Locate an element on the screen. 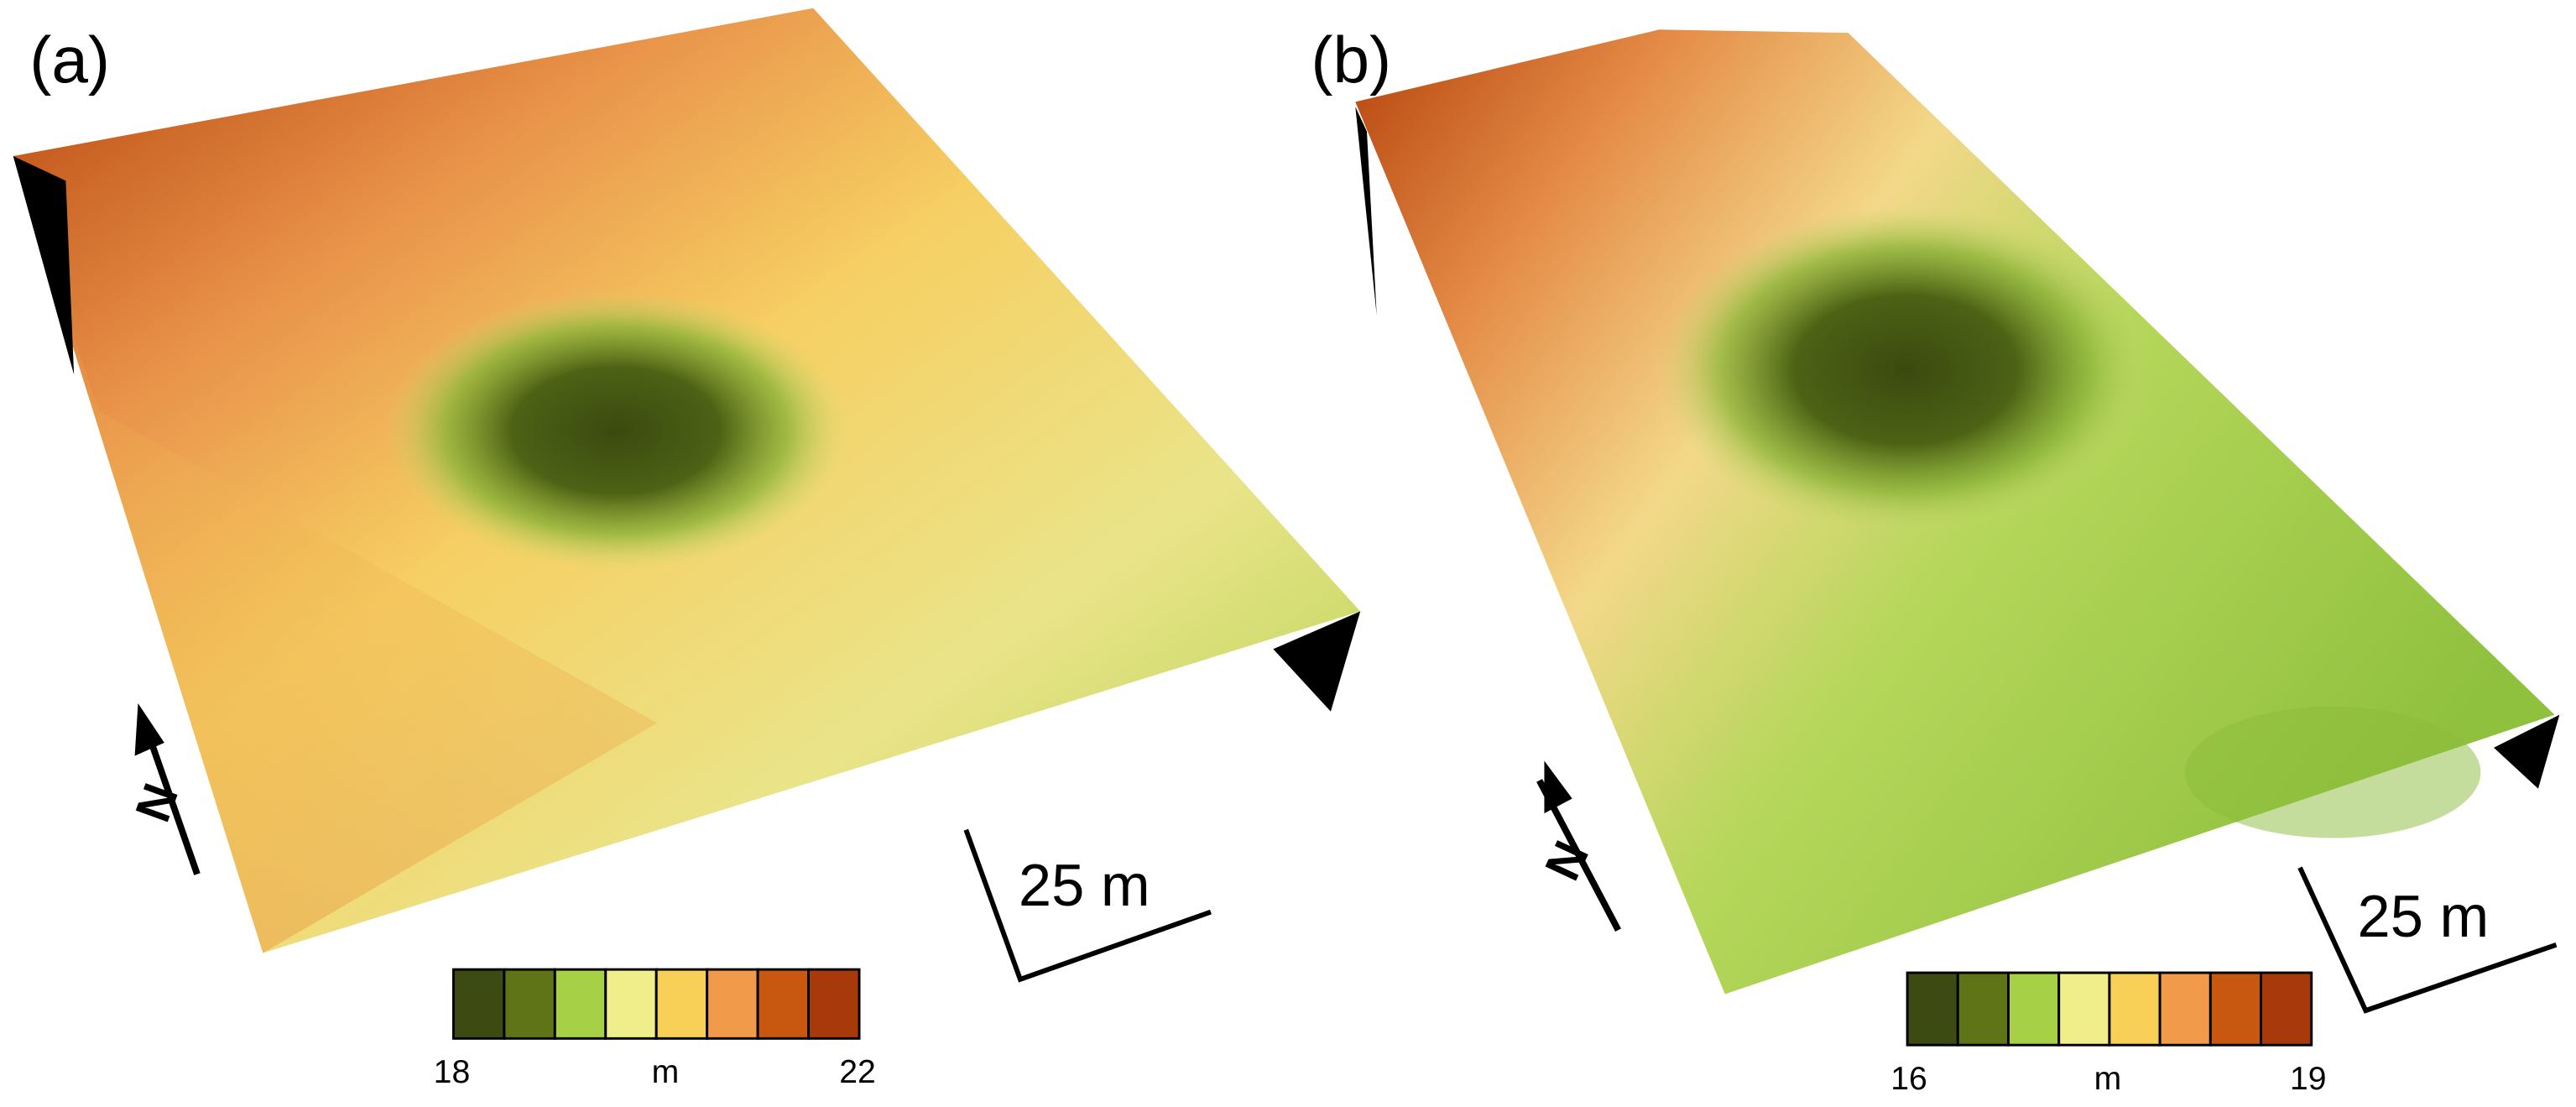 This screenshot has height=1107, width=2576. panel-label: (a) is located at coordinates (69, 60).